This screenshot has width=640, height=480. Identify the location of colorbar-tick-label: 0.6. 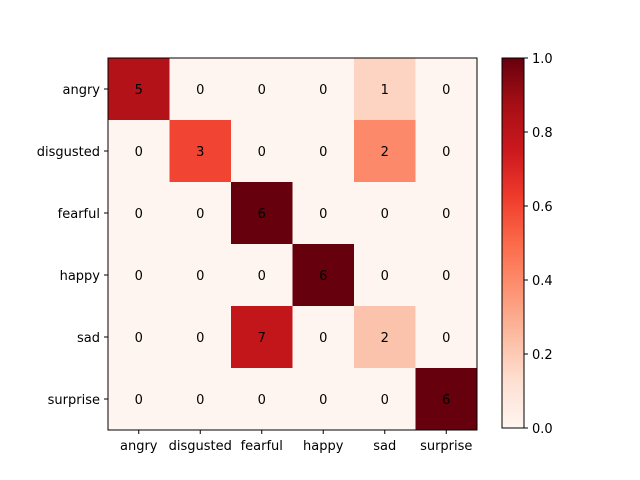
(542, 207).